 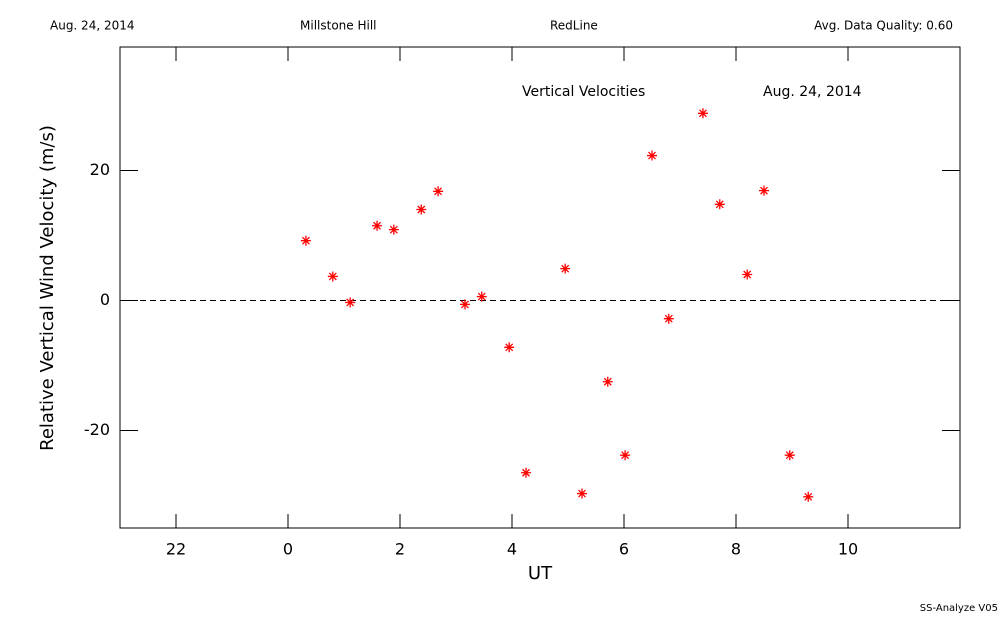 What do you see at coordinates (959, 608) in the screenshot?
I see `footer: SS-Analyze V05` at bounding box center [959, 608].